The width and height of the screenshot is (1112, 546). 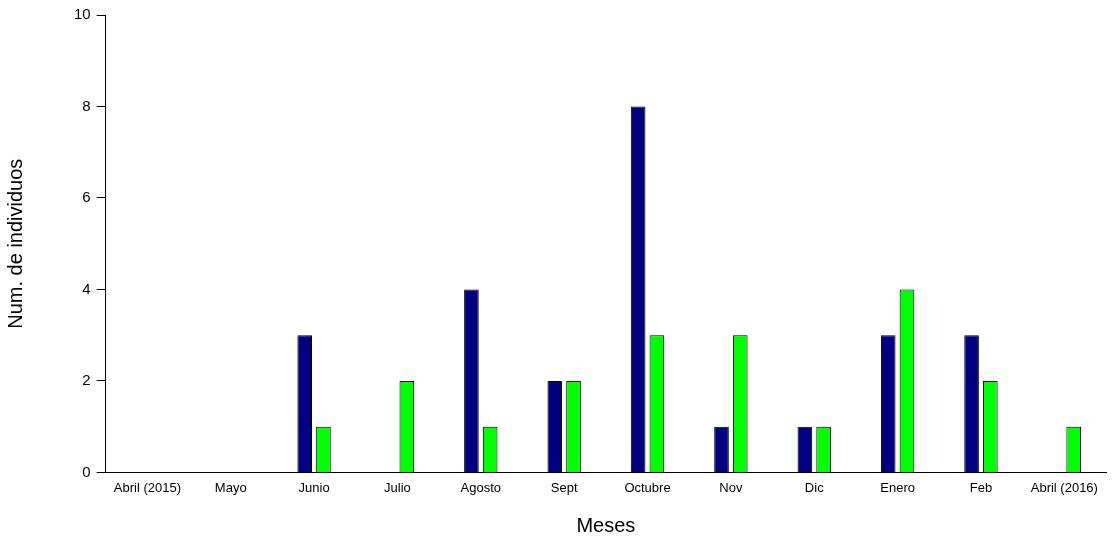 What do you see at coordinates (397, 487) in the screenshot?
I see `x-tick-label: Julio` at bounding box center [397, 487].